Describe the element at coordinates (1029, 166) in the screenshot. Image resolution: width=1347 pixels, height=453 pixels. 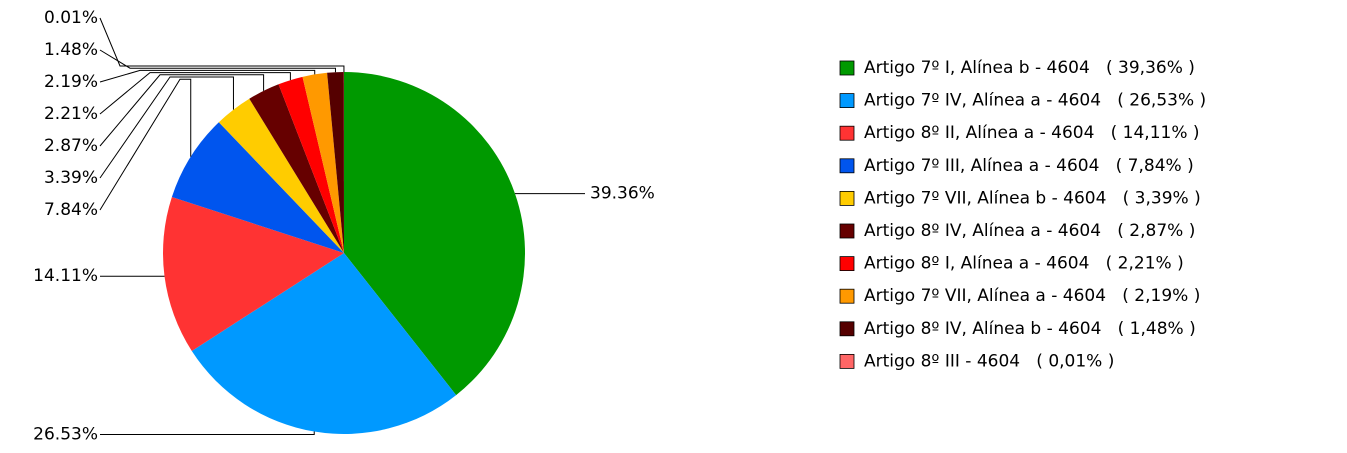
I see `legend-label: Artigo 7º III, Alínea a - 4604 ( 7,84% )` at that location.